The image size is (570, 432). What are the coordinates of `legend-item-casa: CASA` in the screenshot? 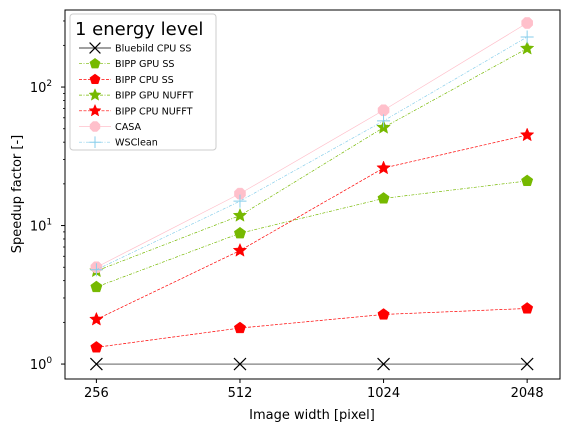 It's located at (110, 127).